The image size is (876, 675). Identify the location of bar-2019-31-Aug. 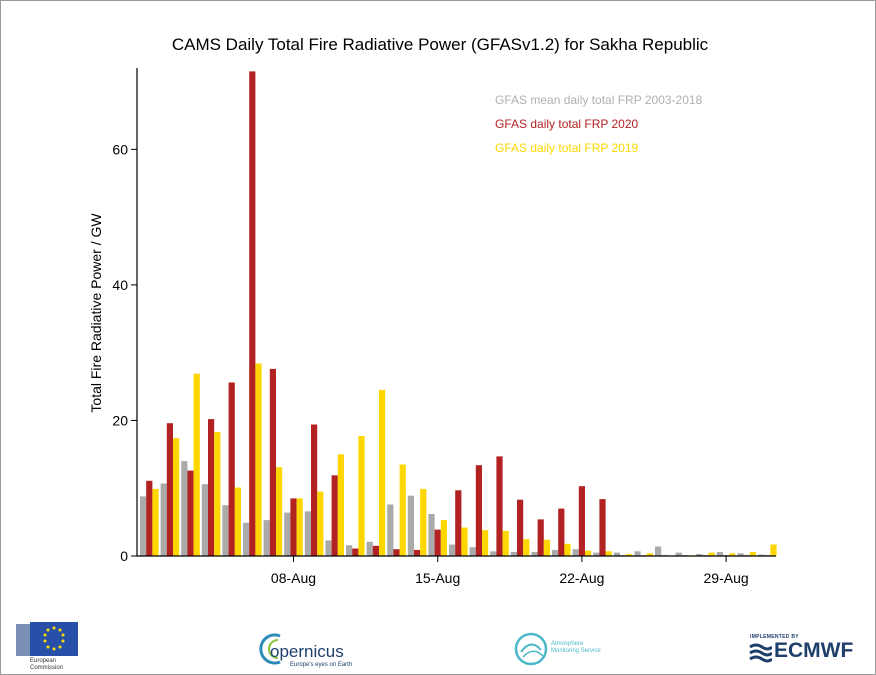
(773, 550).